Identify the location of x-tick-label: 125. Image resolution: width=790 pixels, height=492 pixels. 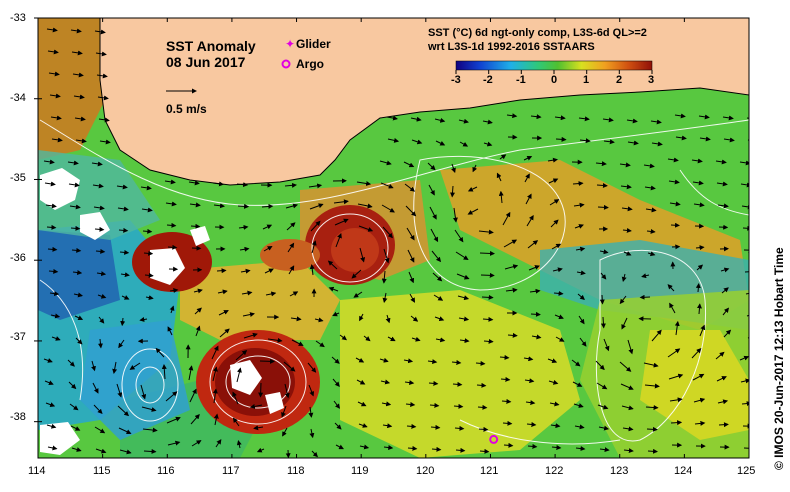
(746, 471).